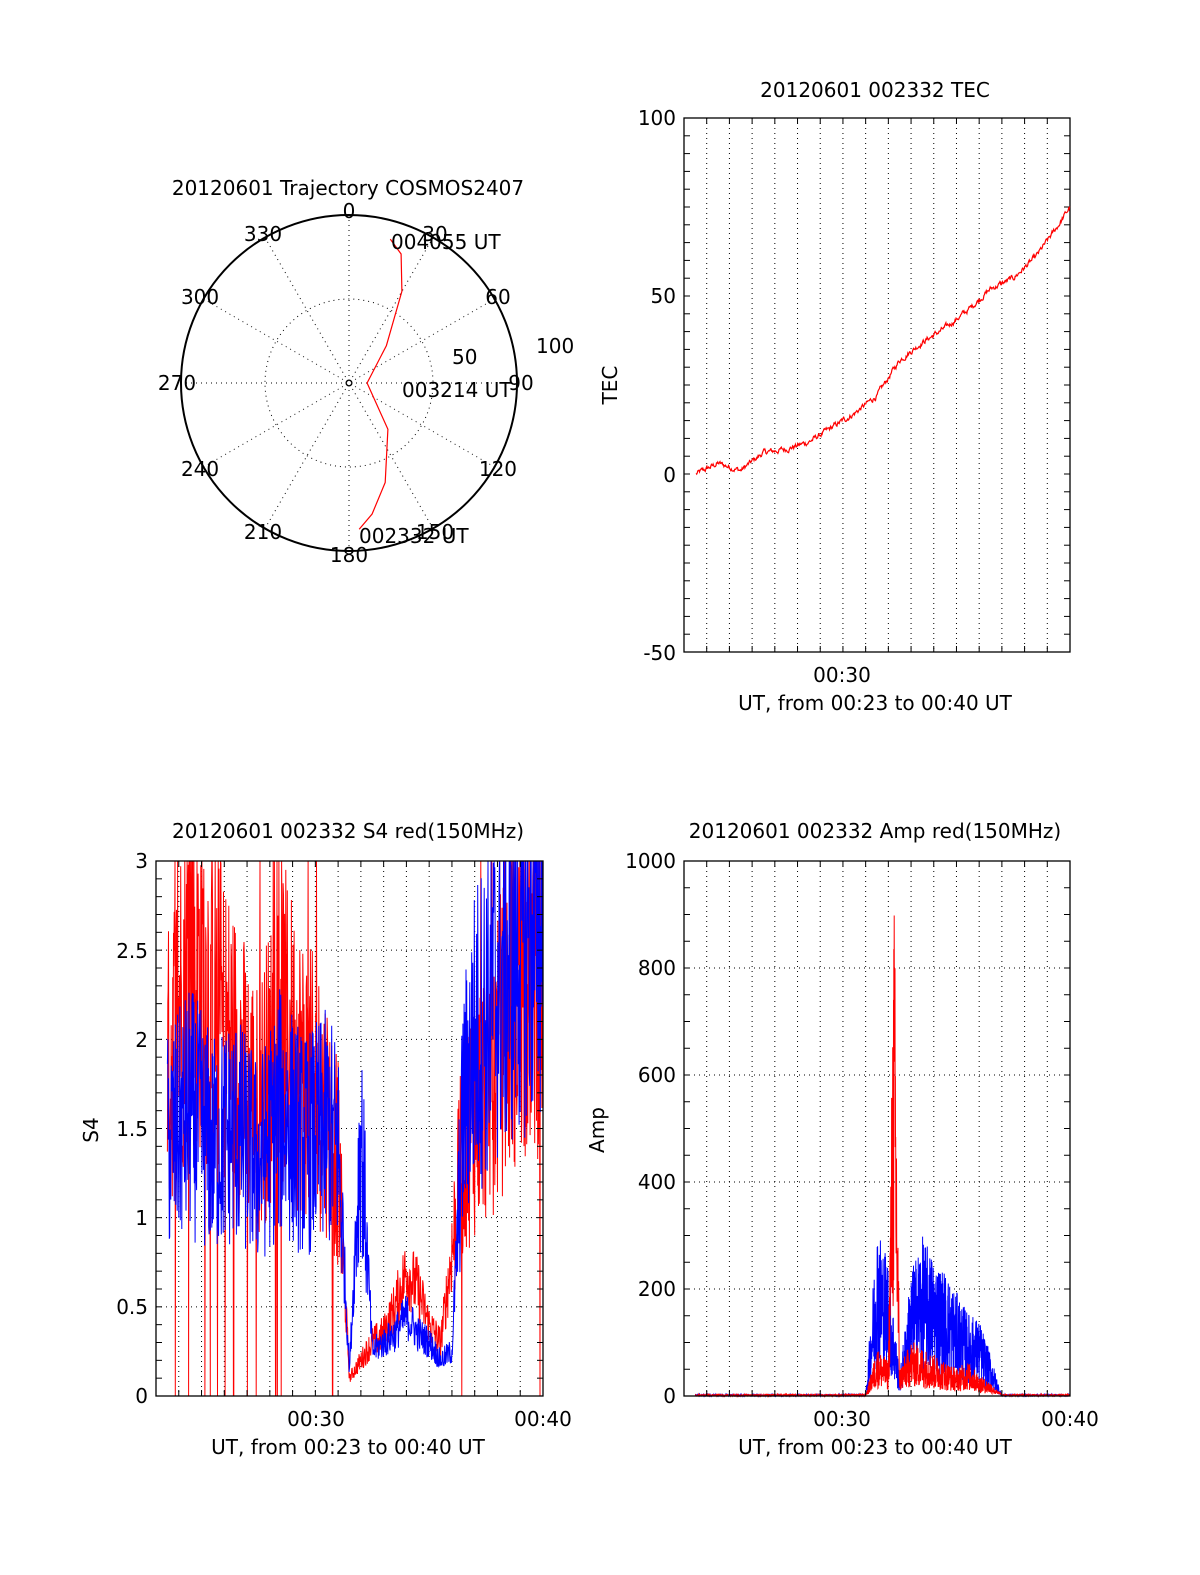  I want to click on polar-azimuth-label: 330, so click(263, 234).